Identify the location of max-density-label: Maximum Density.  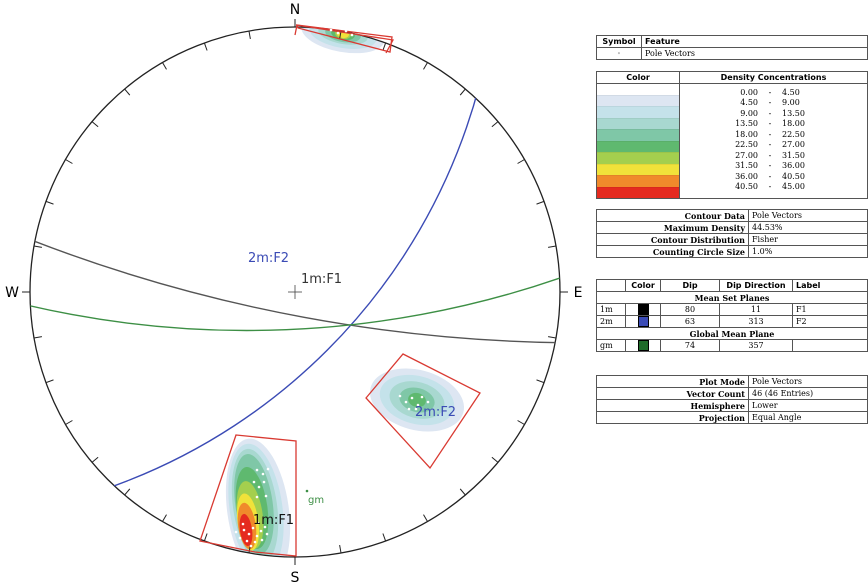
(672, 227).